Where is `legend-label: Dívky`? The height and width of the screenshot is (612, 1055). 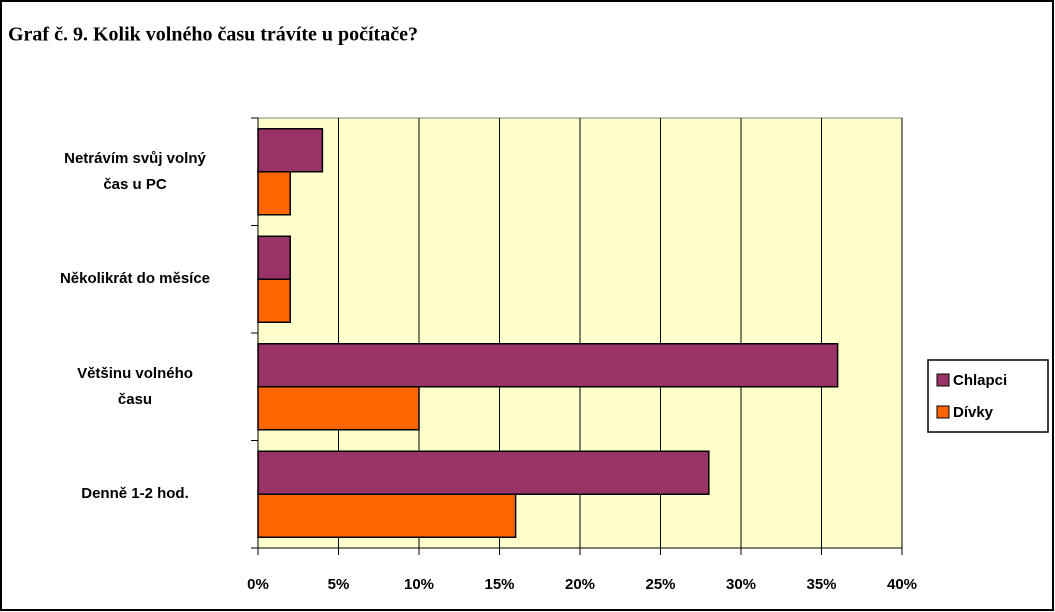
legend-label: Dívky is located at coordinates (973, 412).